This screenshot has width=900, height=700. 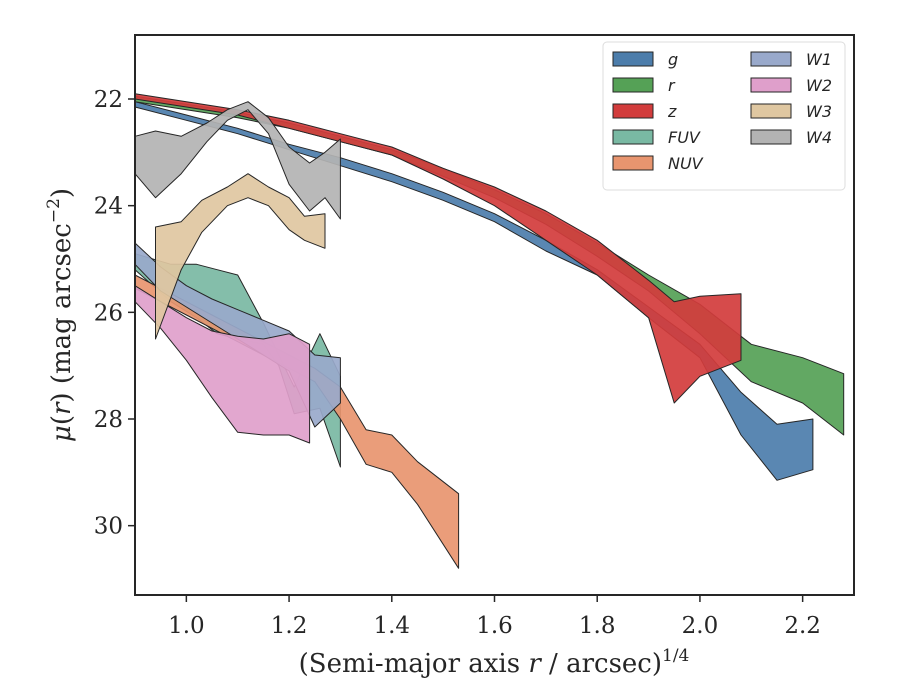 What do you see at coordinates (633, 59) in the screenshot?
I see `legend-swatch-g` at bounding box center [633, 59].